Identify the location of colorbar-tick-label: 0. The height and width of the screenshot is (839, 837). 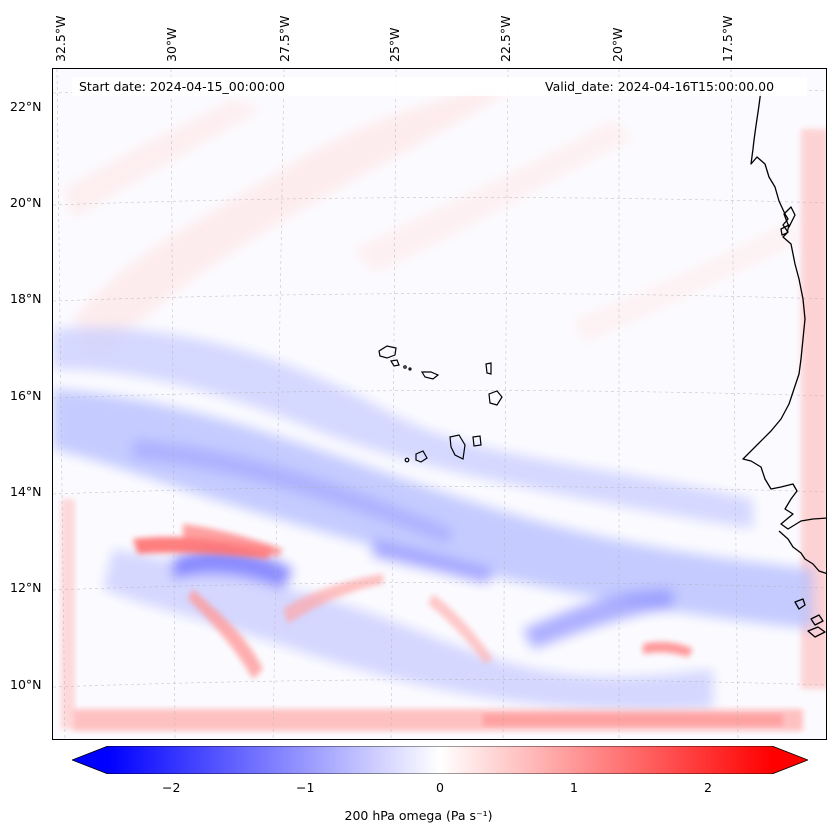
(440, 787).